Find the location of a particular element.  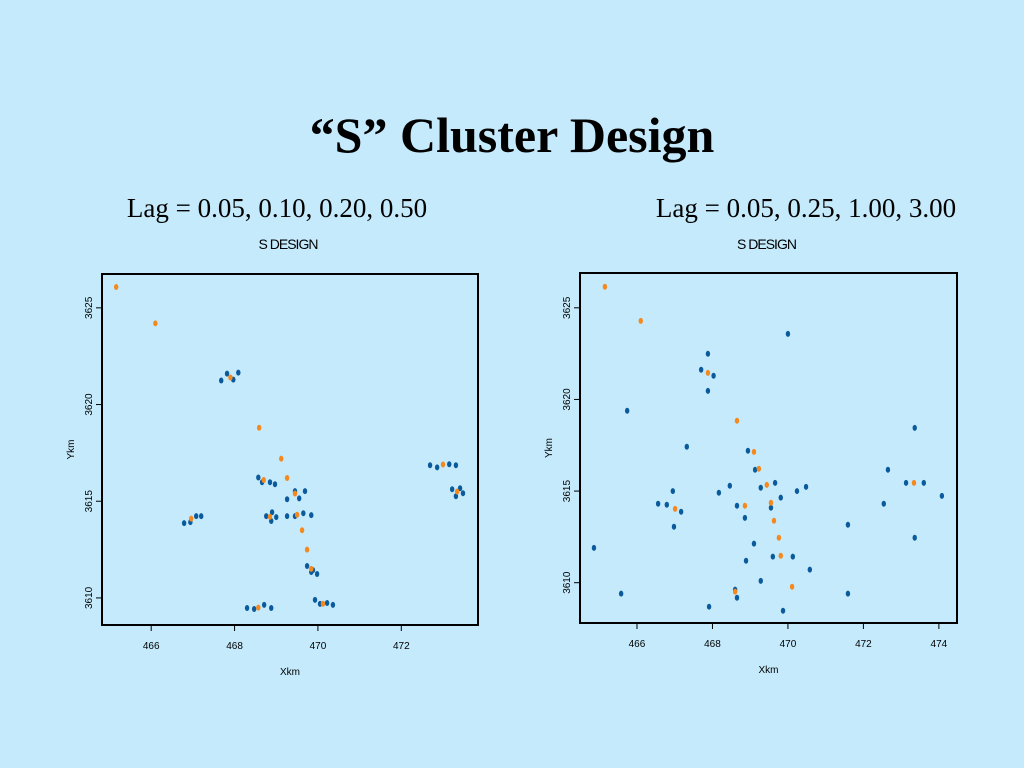

y-tick-label: 3625 is located at coordinates (89, 307).